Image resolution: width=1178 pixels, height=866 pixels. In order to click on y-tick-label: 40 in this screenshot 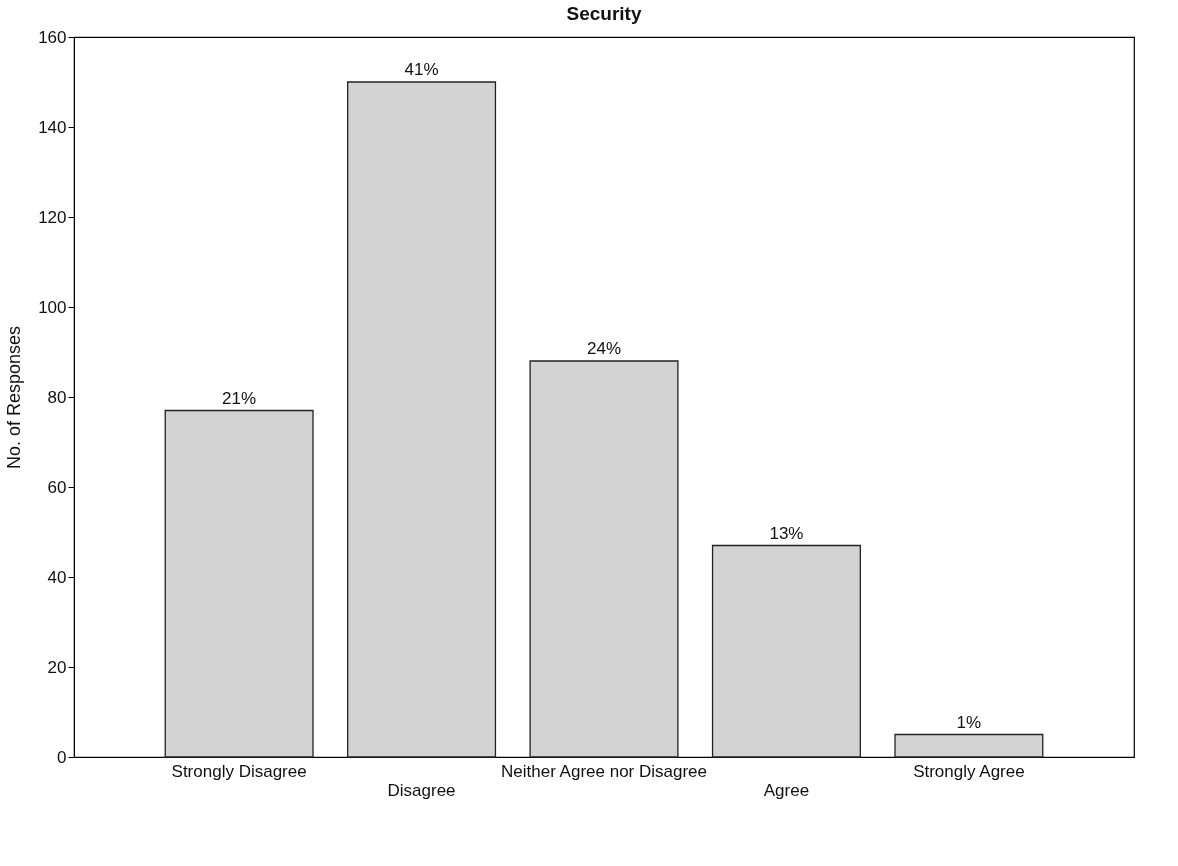, I will do `click(57, 577)`.